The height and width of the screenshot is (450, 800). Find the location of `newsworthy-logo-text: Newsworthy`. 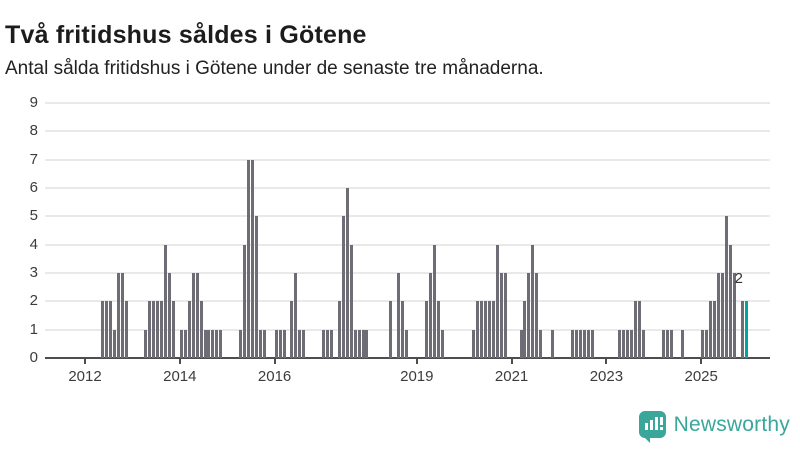

newsworthy-logo-text: Newsworthy is located at coordinates (731, 424).